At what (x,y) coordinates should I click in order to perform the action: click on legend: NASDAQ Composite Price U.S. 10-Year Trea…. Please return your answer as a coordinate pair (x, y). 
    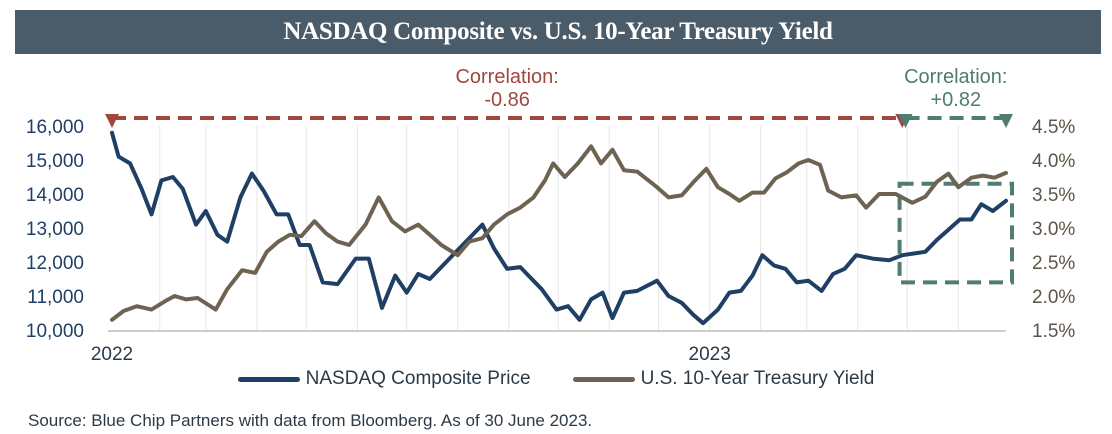
    Looking at the image, I should click on (556, 379).